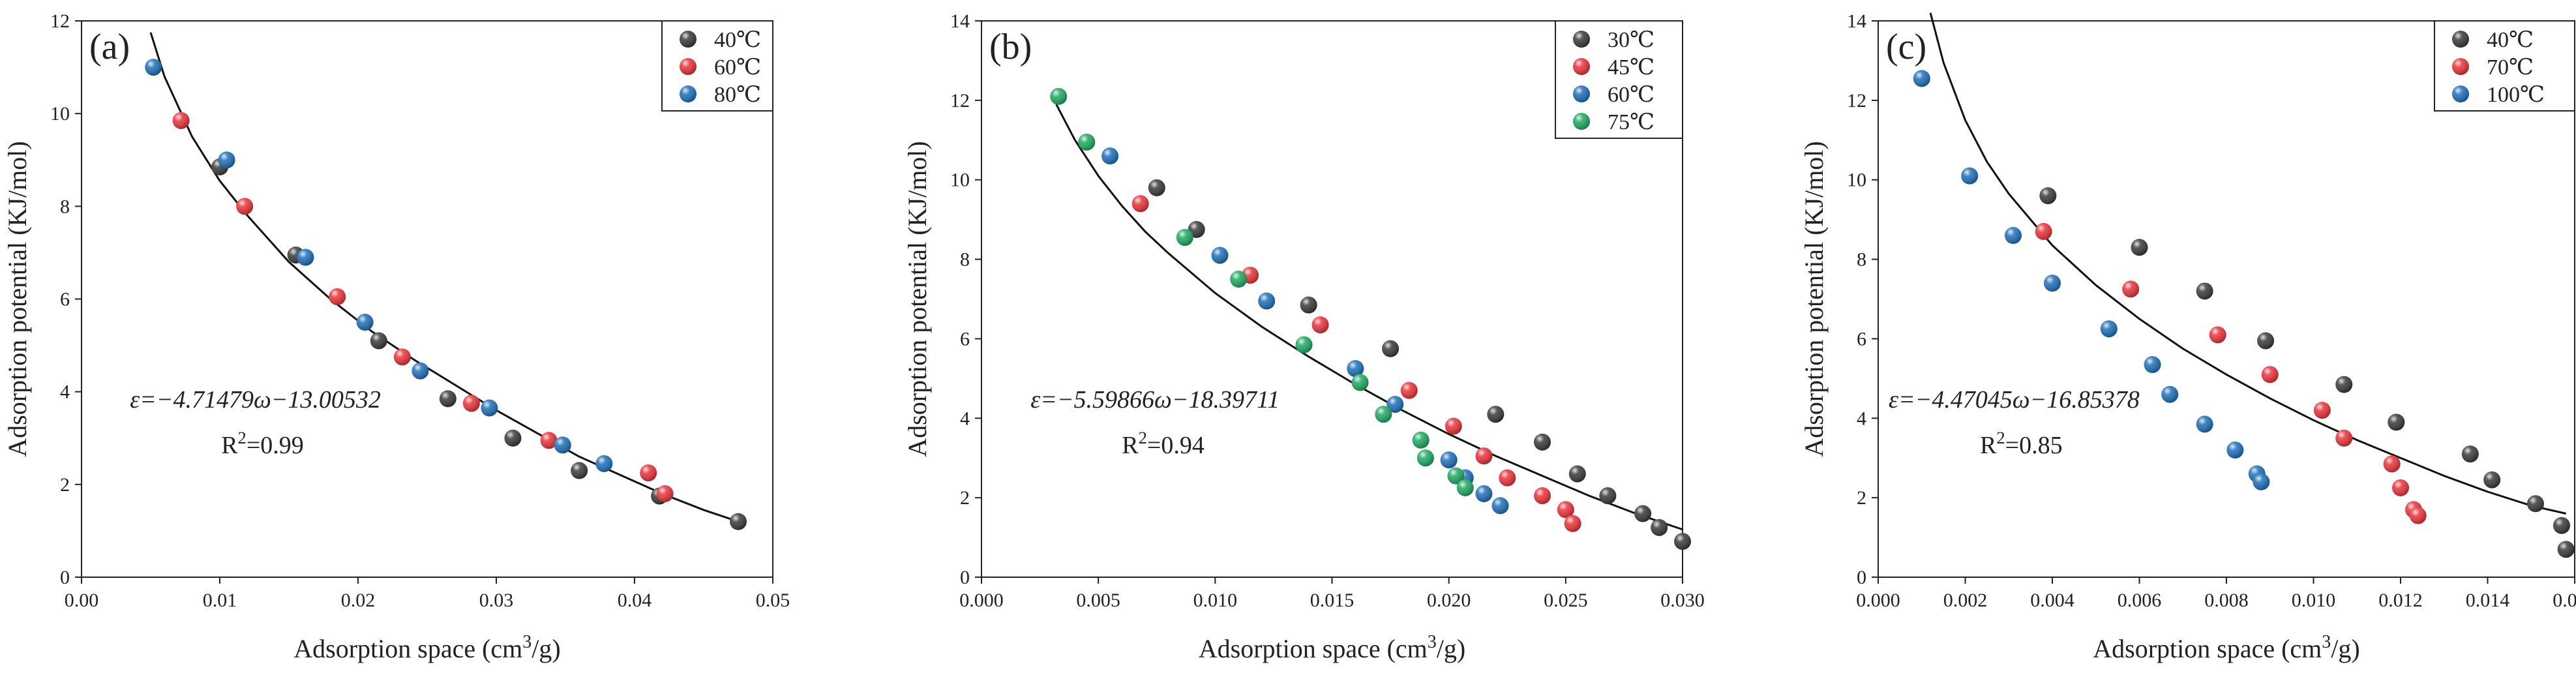 Image resolution: width=2576 pixels, height=675 pixels. I want to click on legend-label: 80℃, so click(737, 95).